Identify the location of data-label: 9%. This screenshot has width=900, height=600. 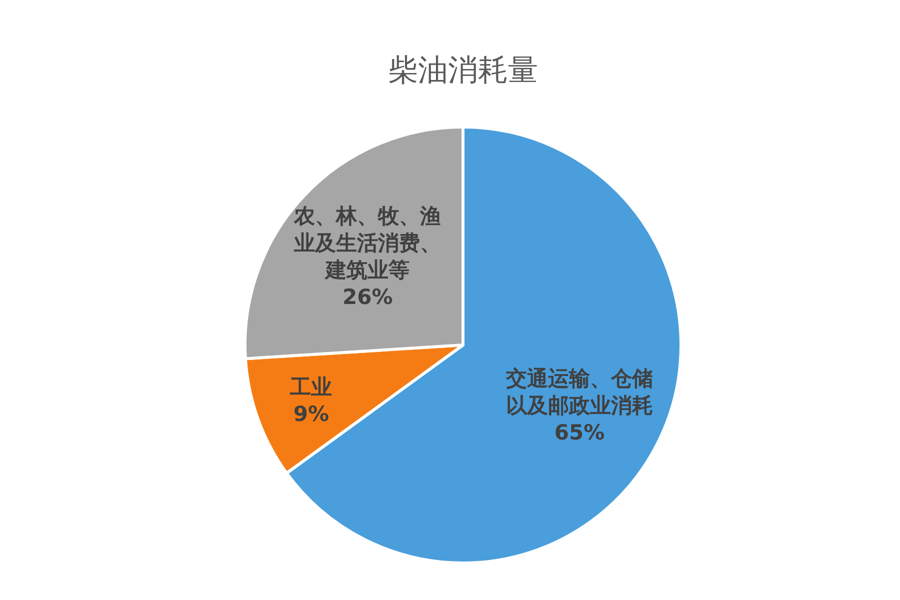
(311, 414).